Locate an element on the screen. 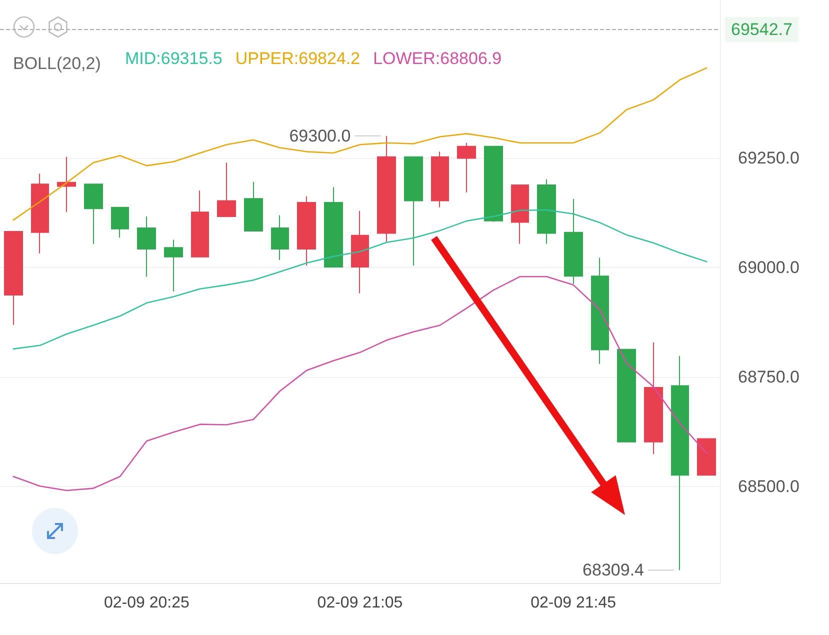 The height and width of the screenshot is (635, 829). annotation: 69300.0 is located at coordinates (320, 136).